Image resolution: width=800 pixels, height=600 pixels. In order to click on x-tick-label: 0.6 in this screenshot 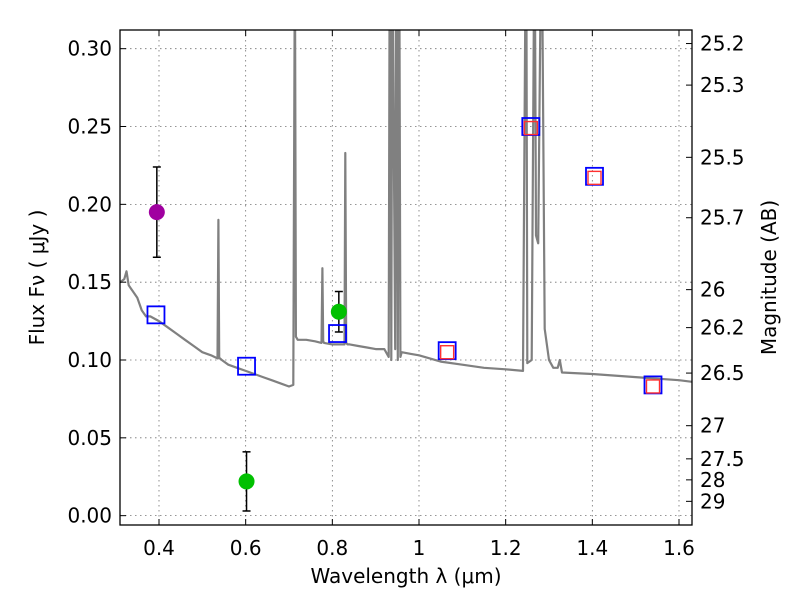, I will do `click(246, 548)`.